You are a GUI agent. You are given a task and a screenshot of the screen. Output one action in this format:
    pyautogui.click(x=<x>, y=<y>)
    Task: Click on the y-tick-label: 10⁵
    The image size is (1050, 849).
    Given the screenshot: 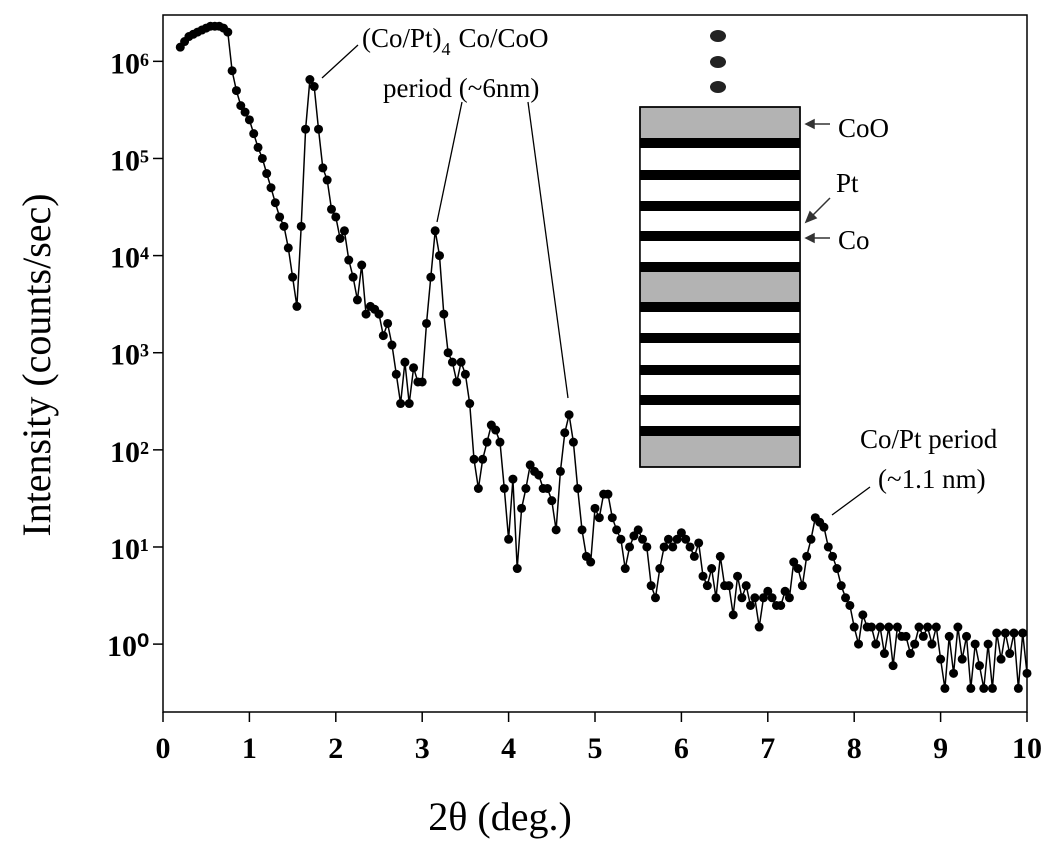 What is the action you would take?
    pyautogui.click(x=129, y=160)
    